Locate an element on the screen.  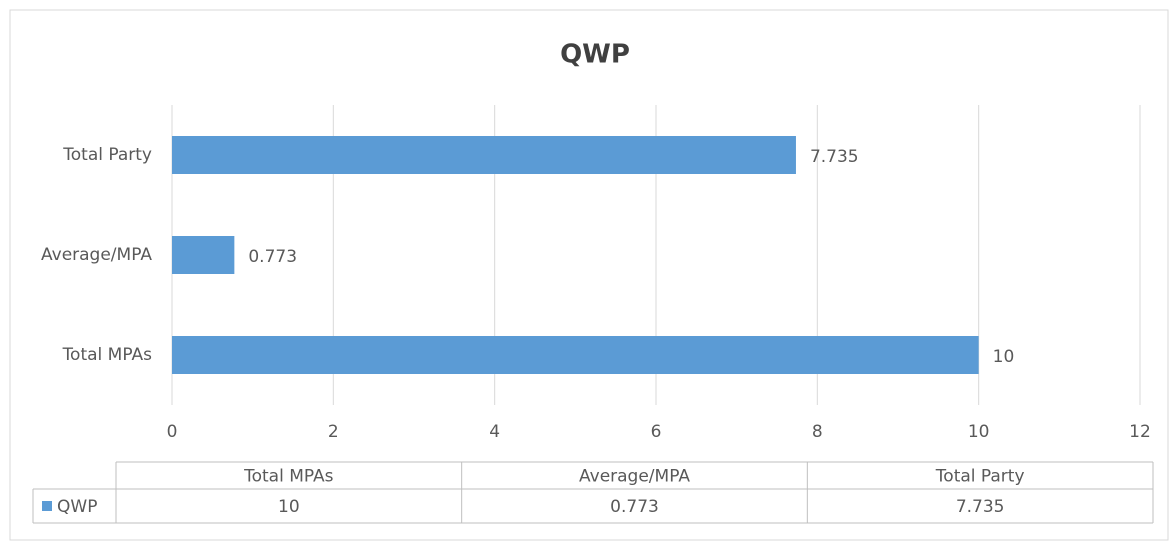
data-label: 0.773 is located at coordinates (272, 257).